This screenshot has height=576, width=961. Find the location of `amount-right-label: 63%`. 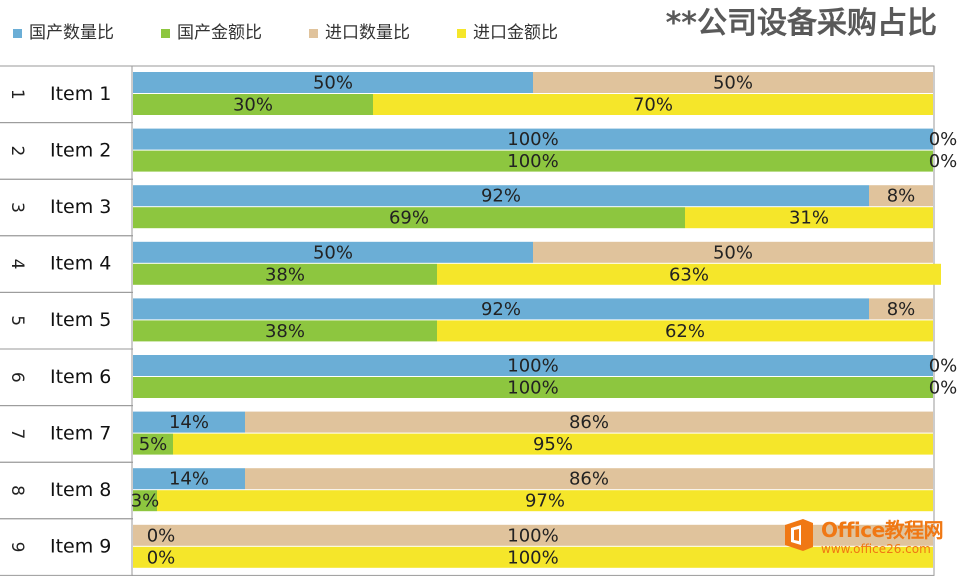

amount-right-label: 63% is located at coordinates (689, 274).